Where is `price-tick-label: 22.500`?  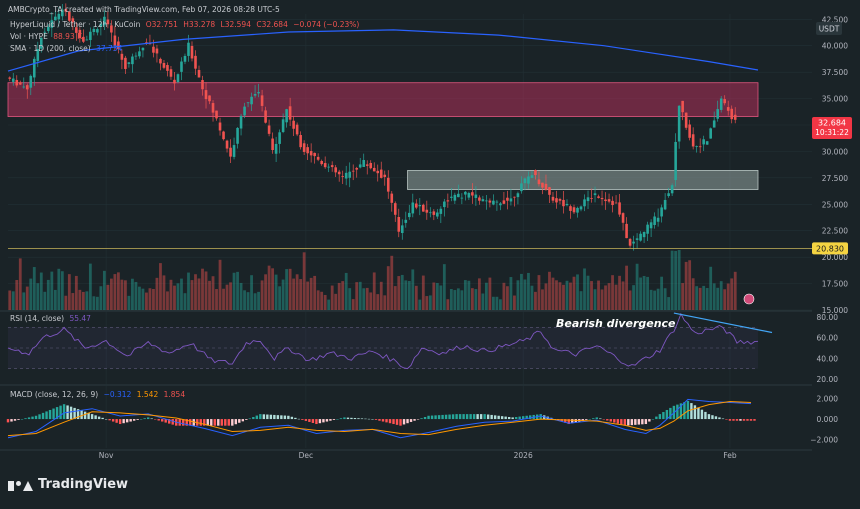 price-tick-label: 22.500 is located at coordinates (835, 231).